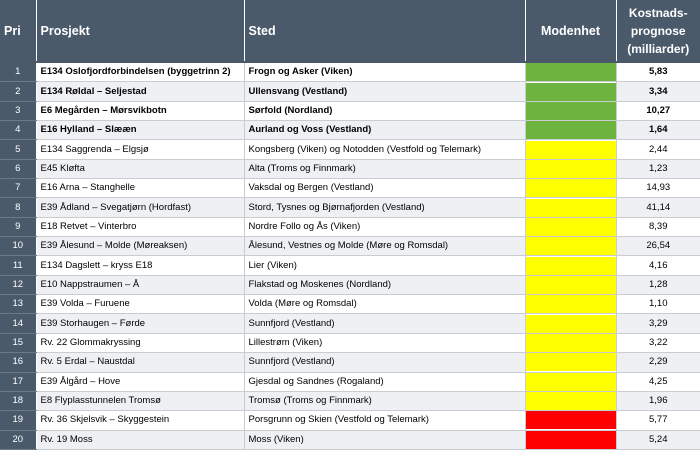 The width and height of the screenshot is (700, 450). I want to click on cell-pri: 14, so click(18, 323).